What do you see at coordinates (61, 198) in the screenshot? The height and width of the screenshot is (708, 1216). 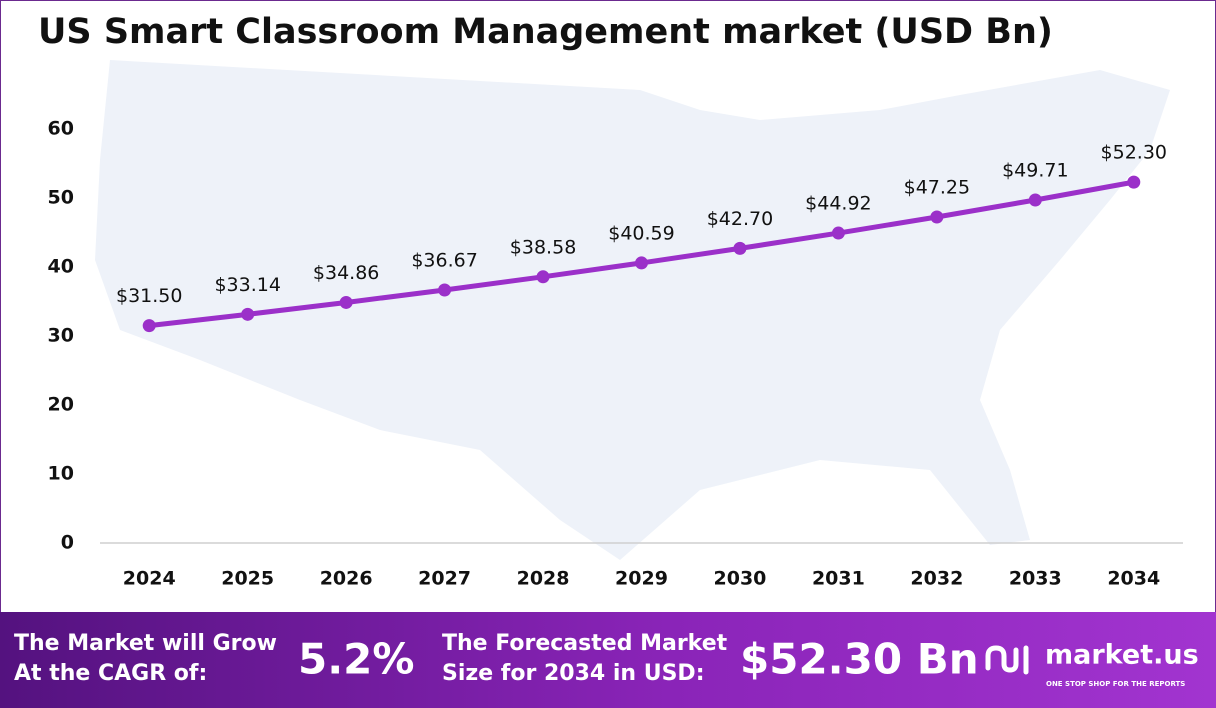 I see `y-tick-label: 50` at bounding box center [61, 198].